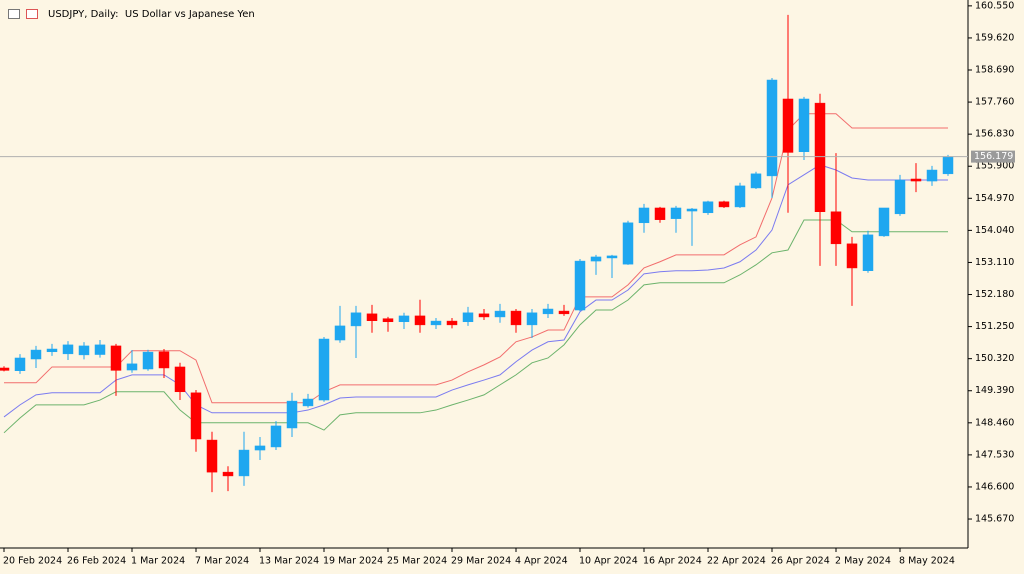 This screenshot has height=574, width=1024. Describe the element at coordinates (158, 561) in the screenshot. I see `x-tick-label: 1 Mar 2024` at that location.